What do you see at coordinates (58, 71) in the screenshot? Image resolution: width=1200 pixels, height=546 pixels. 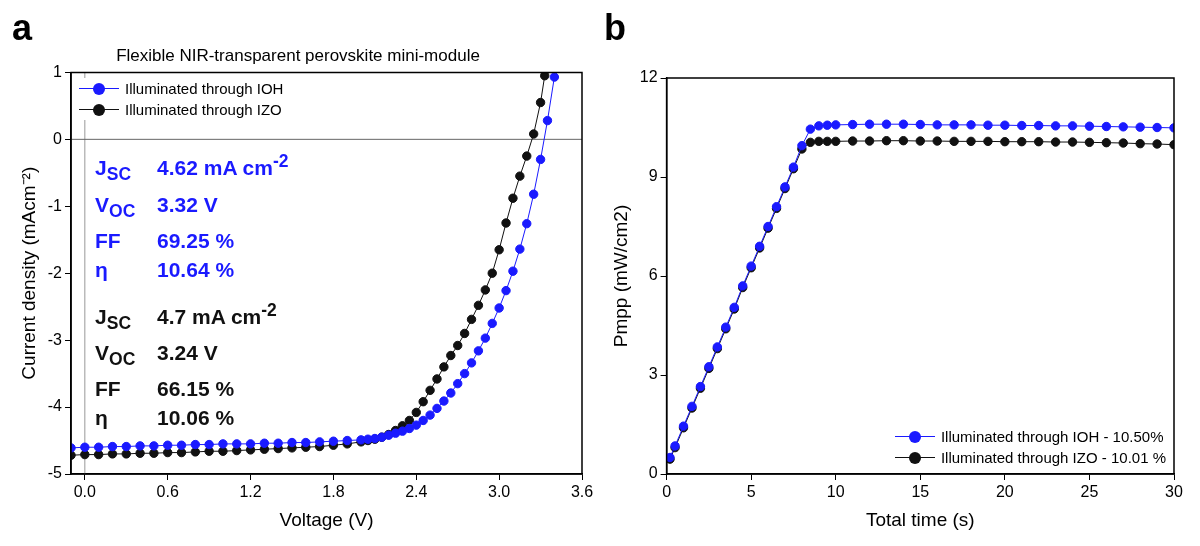 I see `y-tick-label: 1` at bounding box center [58, 71].